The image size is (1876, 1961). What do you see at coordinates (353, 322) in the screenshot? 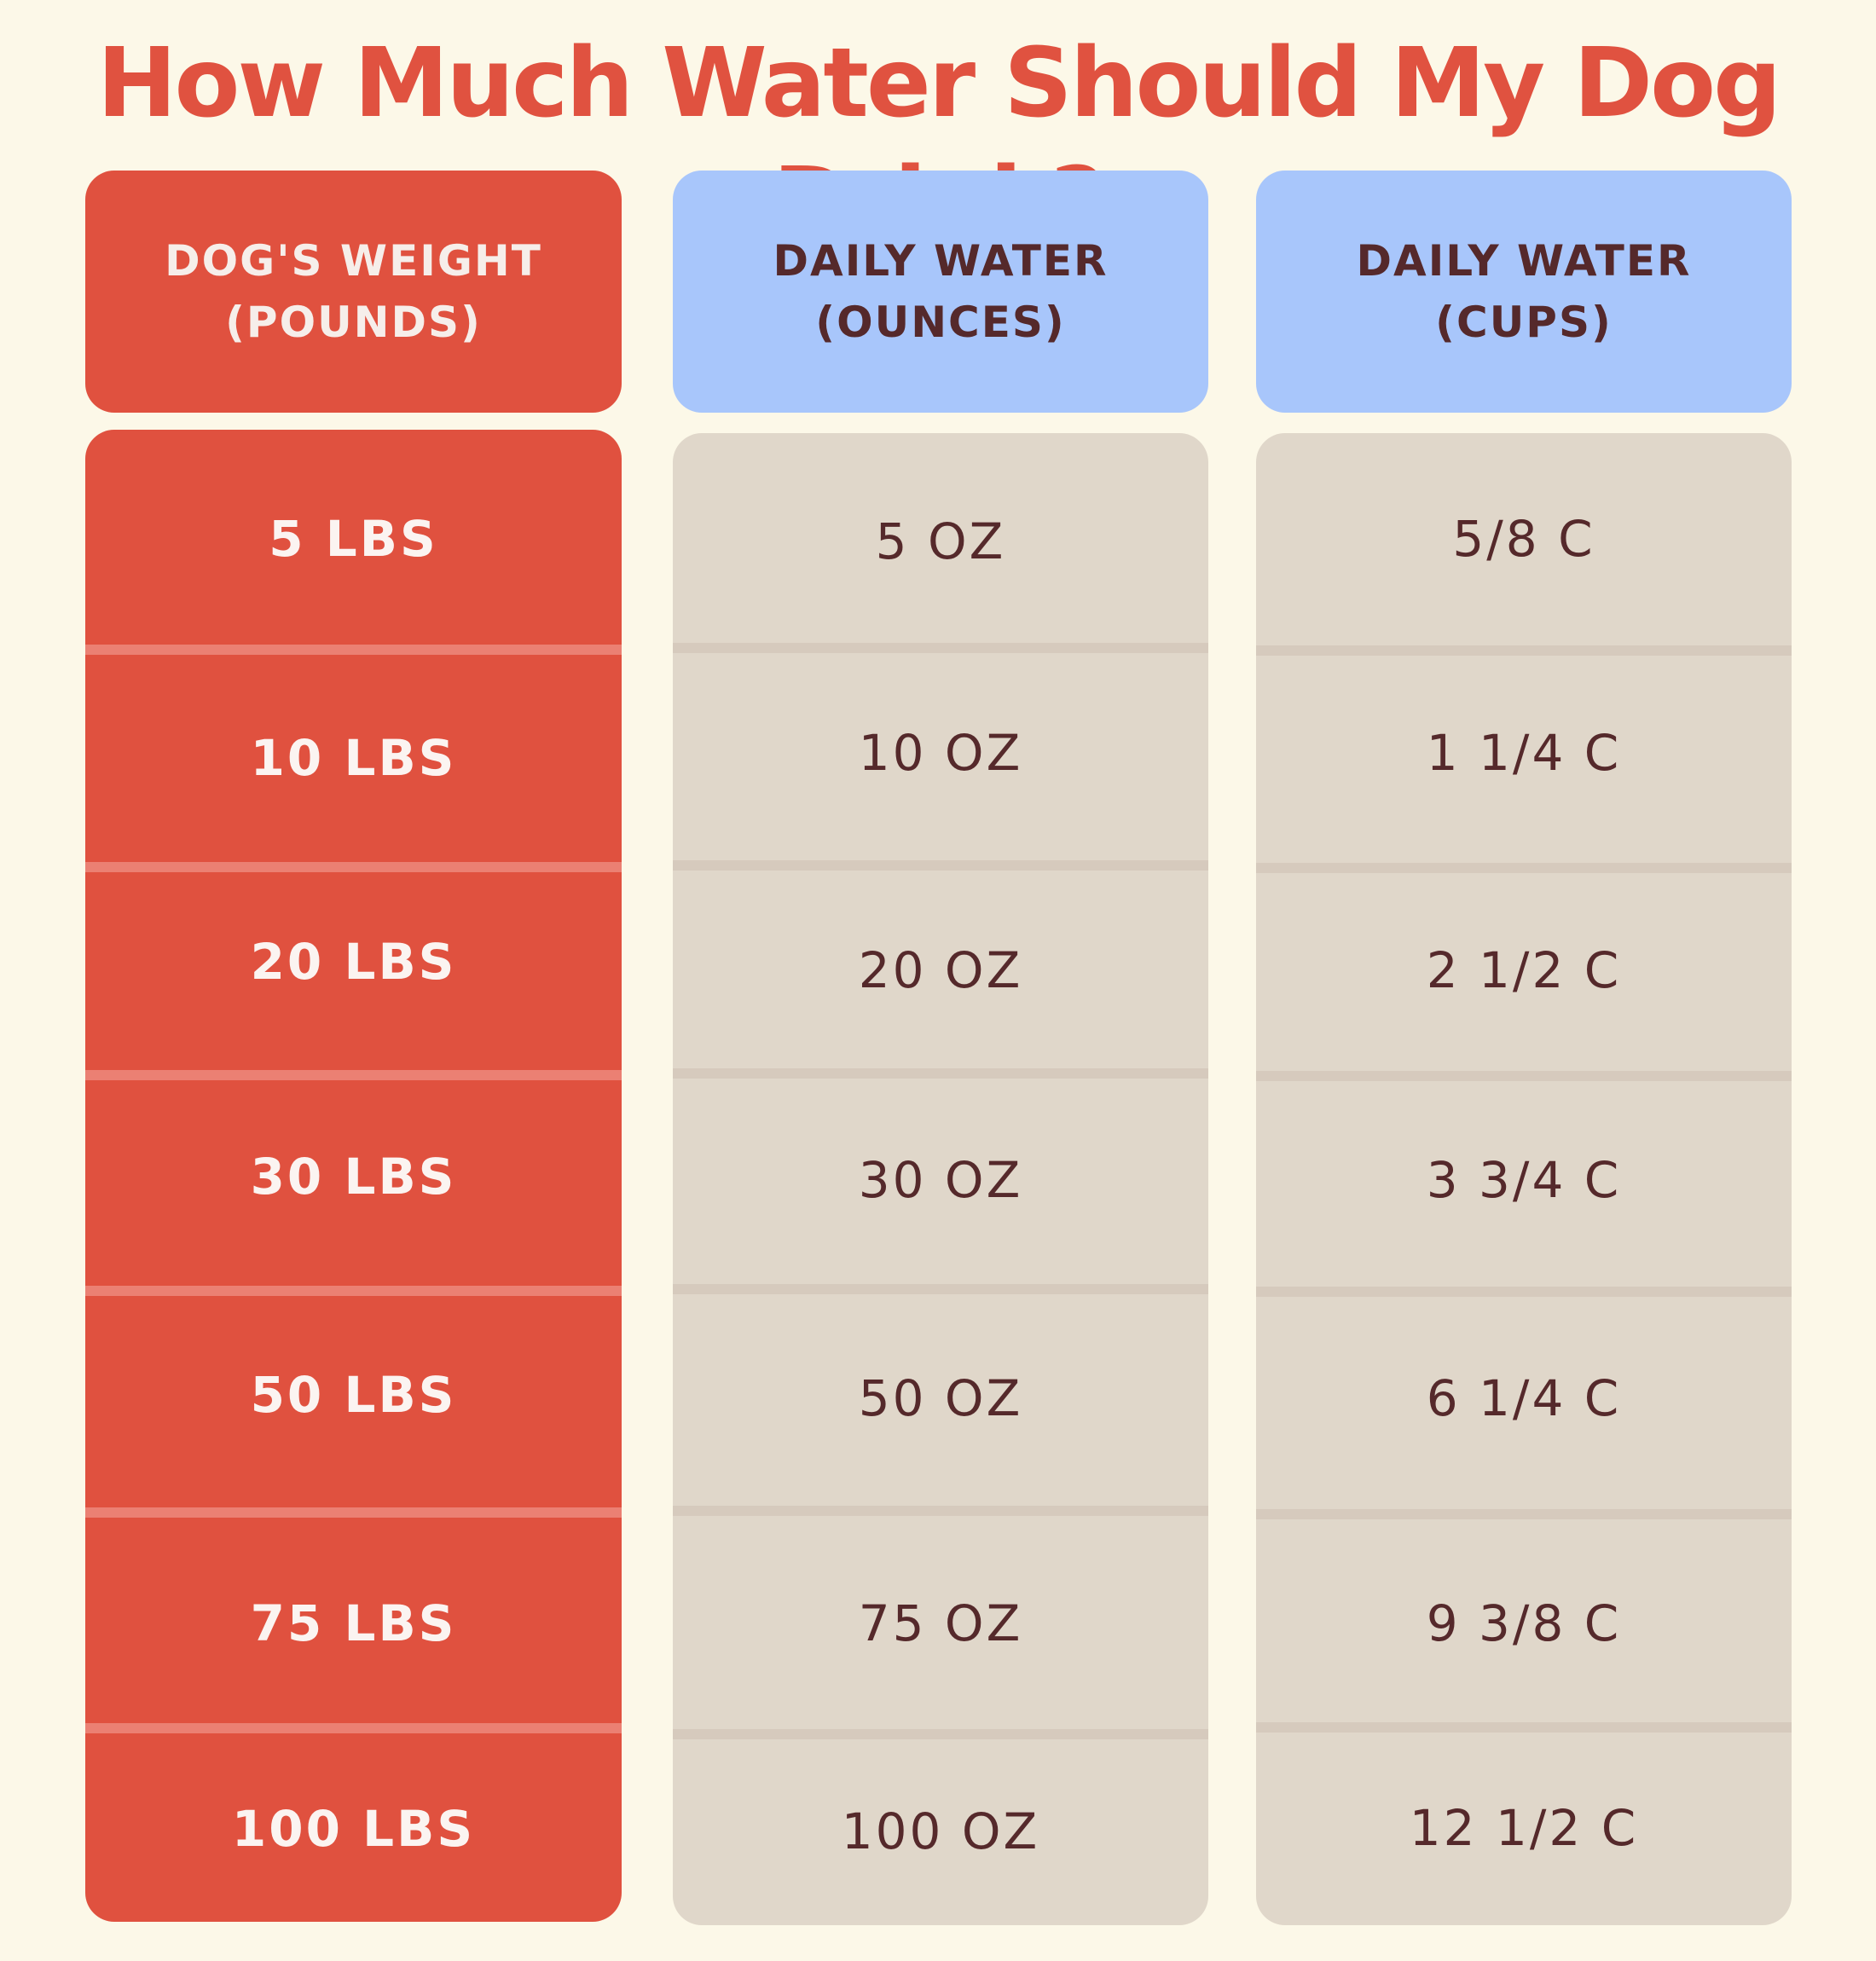
I see `header-line: (POUNDS)` at bounding box center [353, 322].